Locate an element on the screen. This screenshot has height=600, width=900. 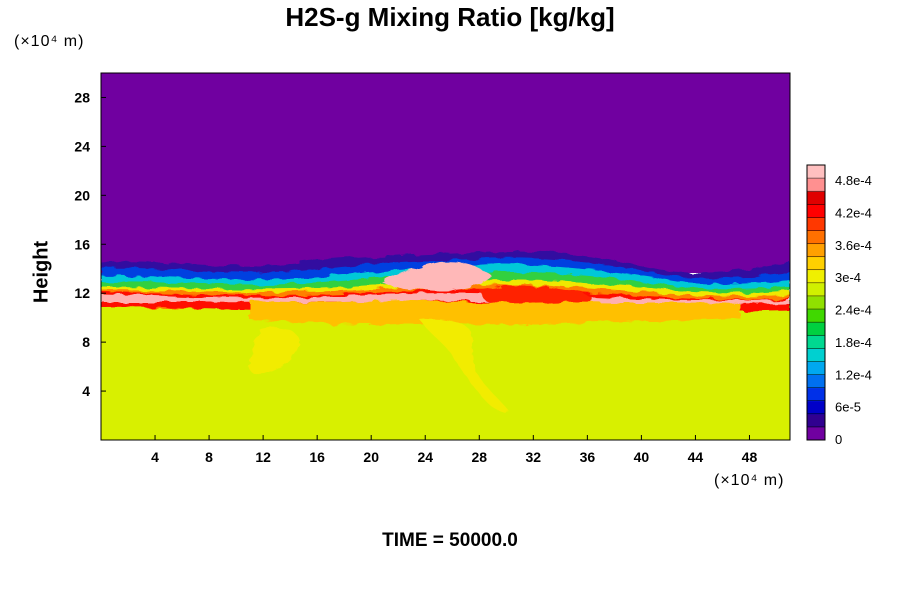
x-axis-ticks: 4 8 12 16 20 24 28 32 36 40 44 48 is located at coordinates (454, 450).